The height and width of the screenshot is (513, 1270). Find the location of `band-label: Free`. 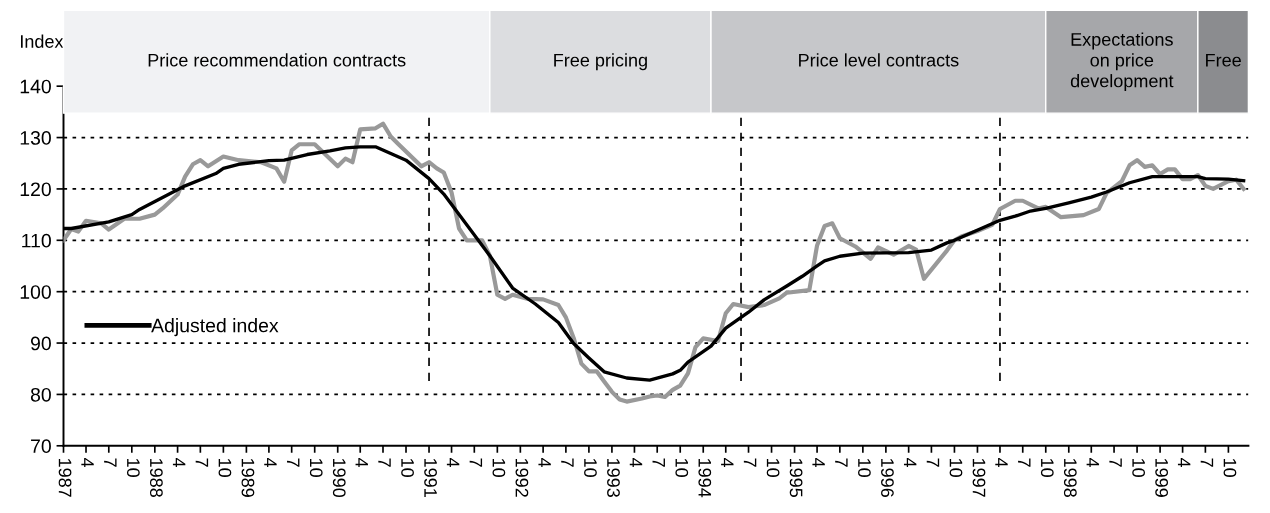

band-label: Free is located at coordinates (1223, 60).